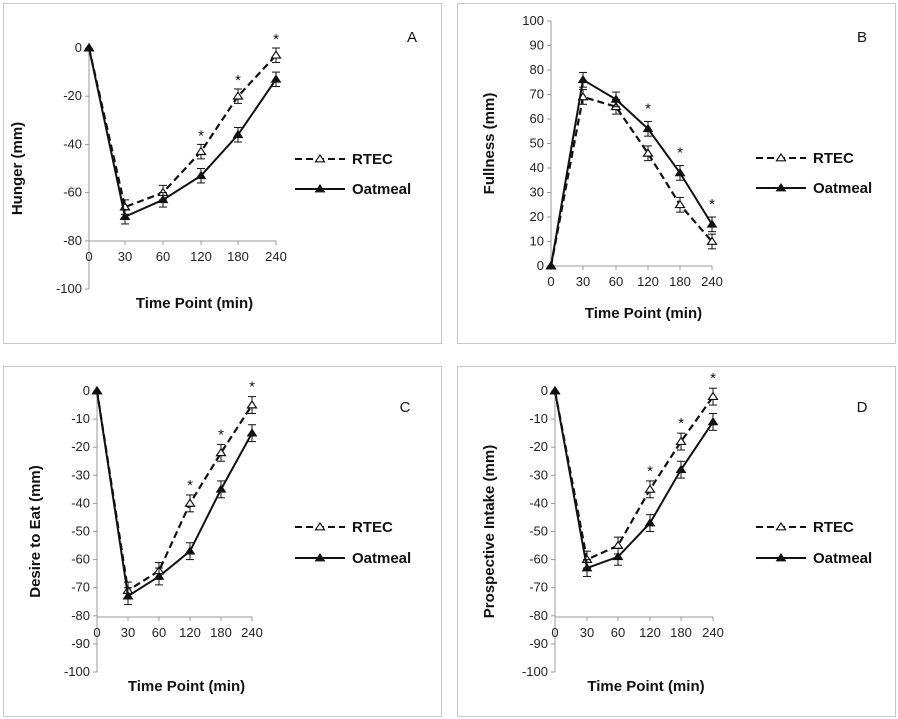  What do you see at coordinates (72, 240) in the screenshot?
I see `y-tick-label: -80` at bounding box center [72, 240].